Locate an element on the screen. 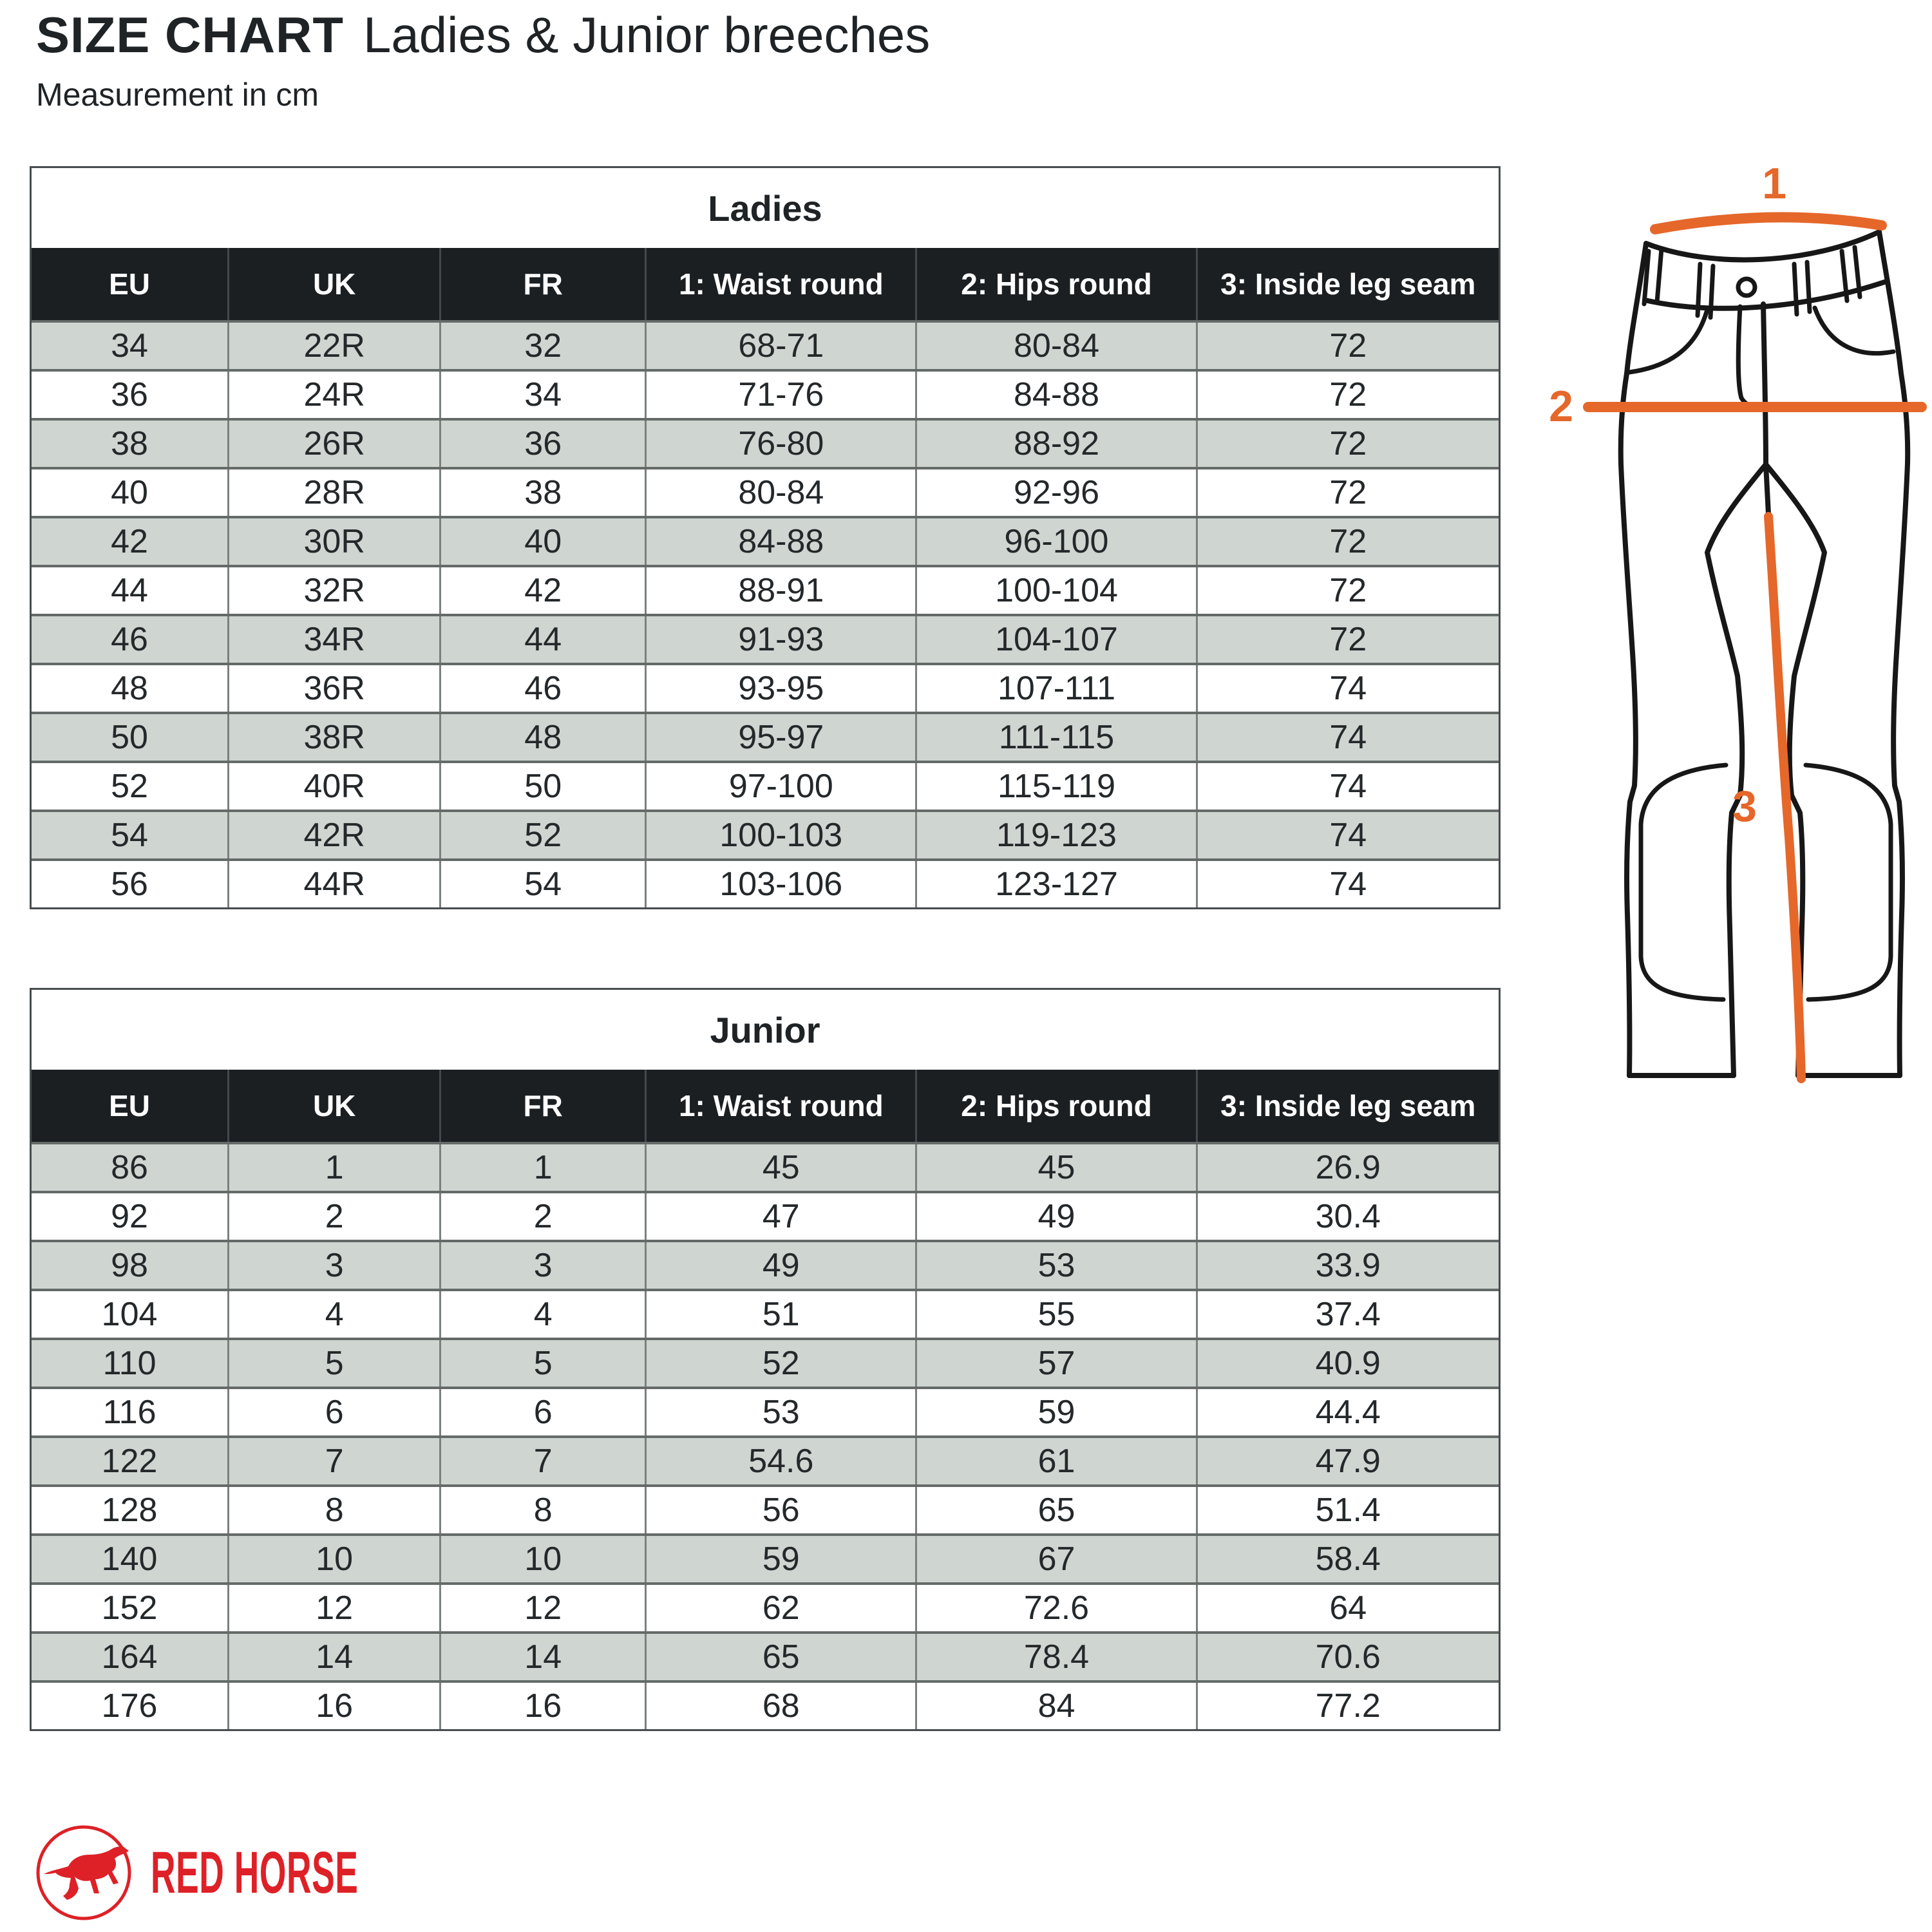 The image size is (1932, 1932). table-row: 104 4 4 51 55 37.4 is located at coordinates (765, 1314).